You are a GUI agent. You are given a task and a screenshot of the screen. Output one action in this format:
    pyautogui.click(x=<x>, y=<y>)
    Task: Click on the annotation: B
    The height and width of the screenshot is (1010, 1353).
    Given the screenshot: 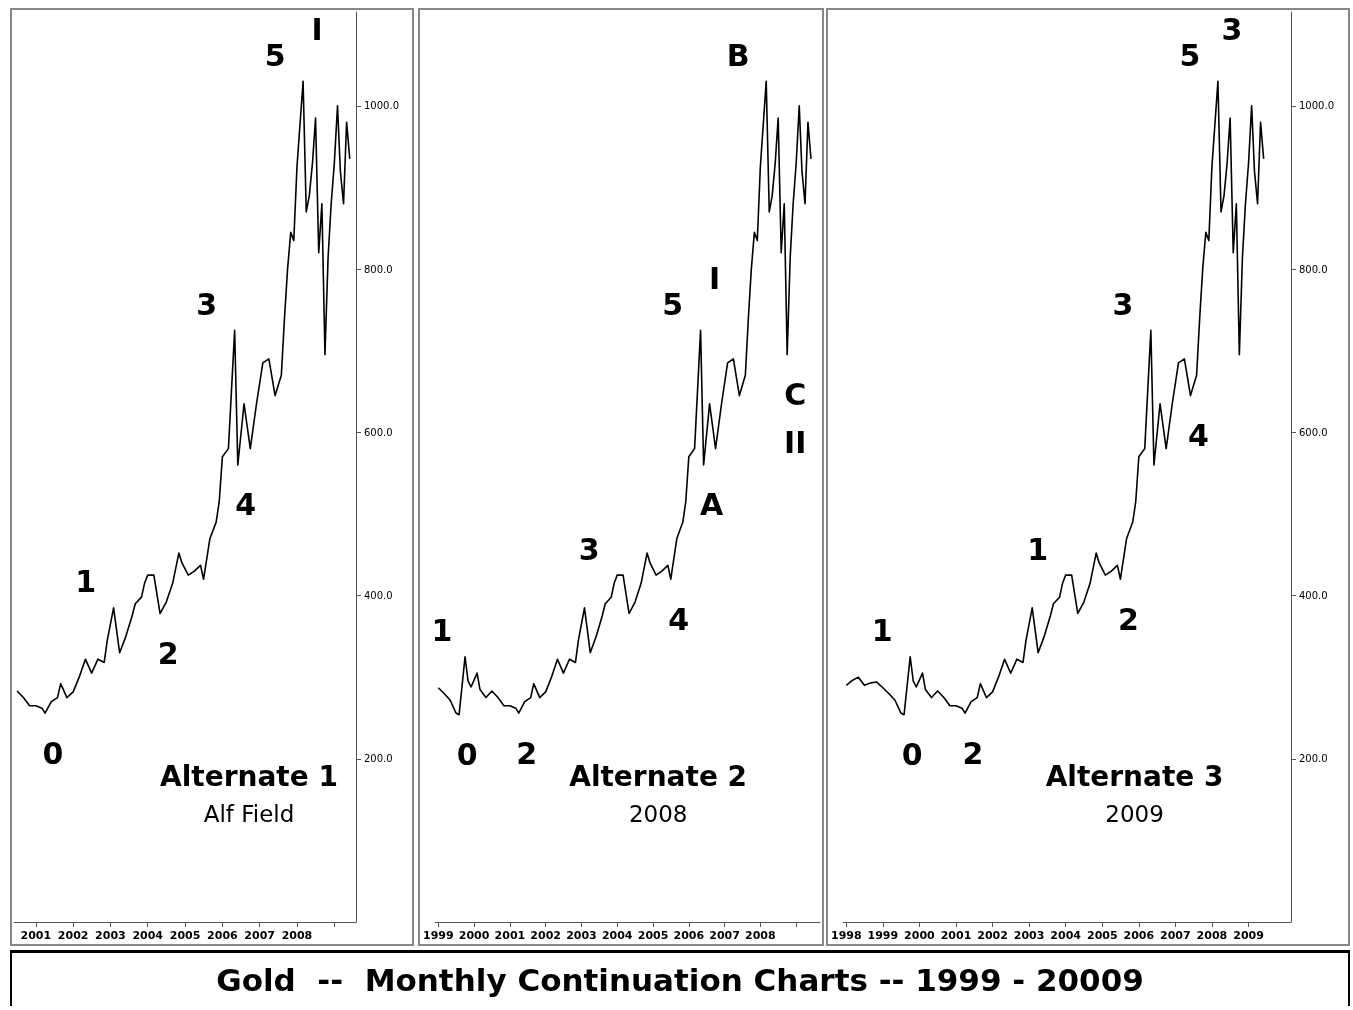 What is the action you would take?
    pyautogui.click(x=738, y=55)
    